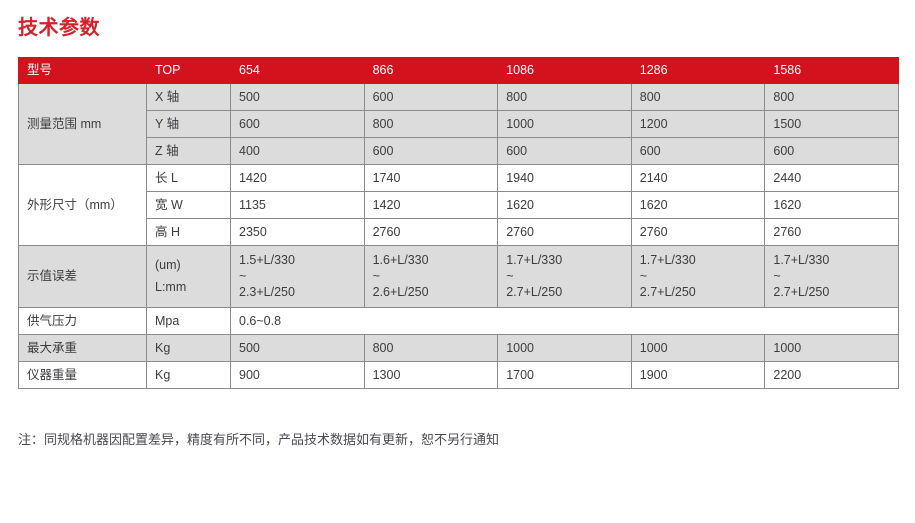 Image resolution: width=915 pixels, height=523 pixels. I want to click on table-row: 最大承重 Kg 500 800 1000 1000 1000, so click(458, 348).